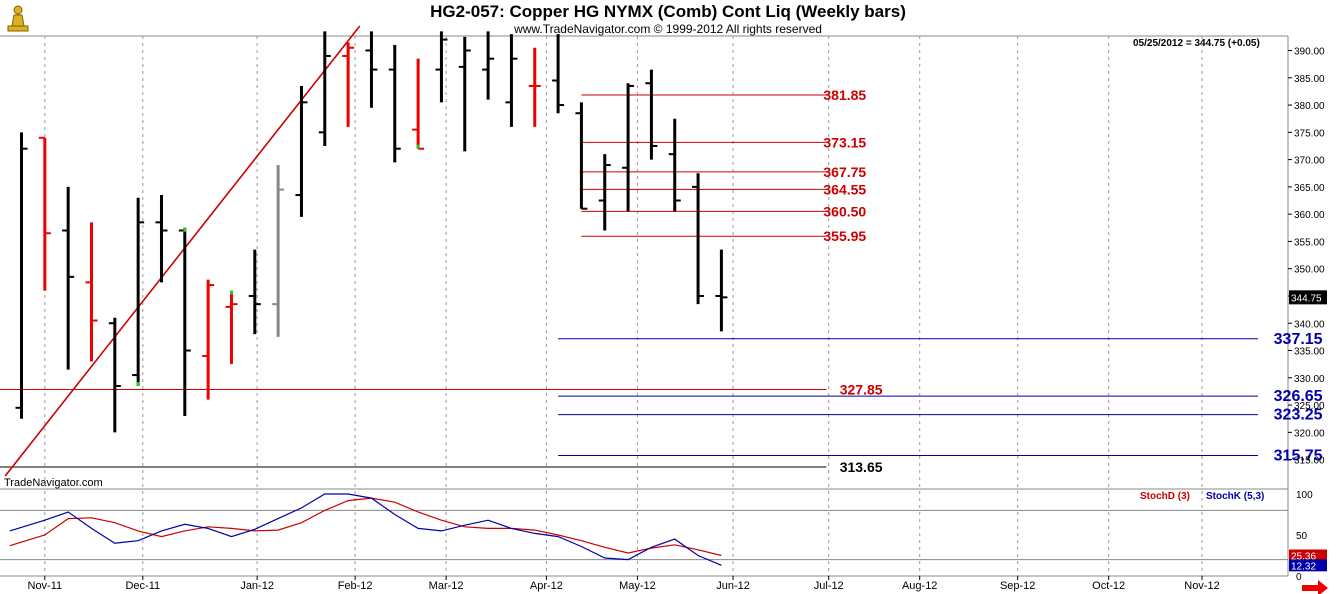 The height and width of the screenshot is (594, 1336). Describe the element at coordinates (1235, 496) in the screenshot. I see `legend-stochk: StochK (5,3)` at that location.